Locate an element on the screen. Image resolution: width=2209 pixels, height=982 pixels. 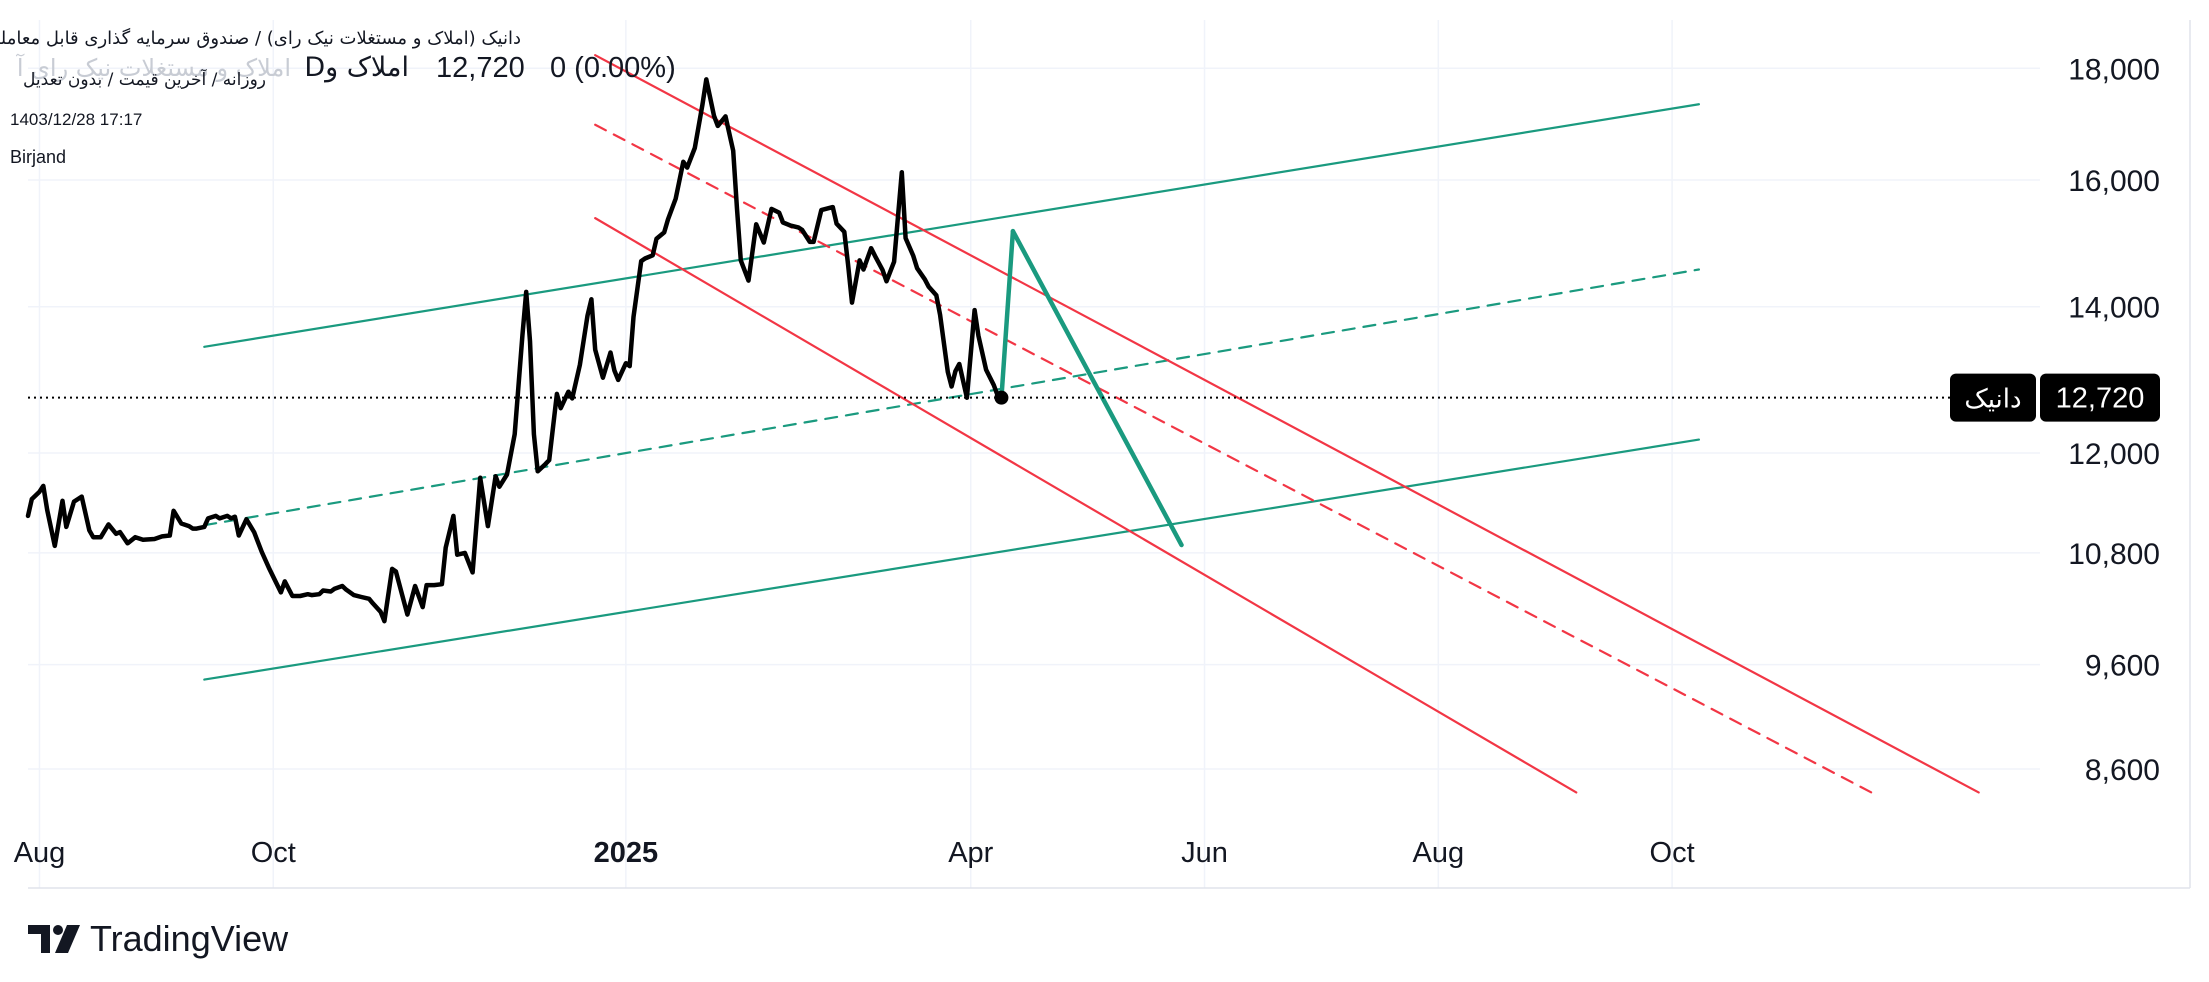
x-tick-label: Apr is located at coordinates (970, 853).